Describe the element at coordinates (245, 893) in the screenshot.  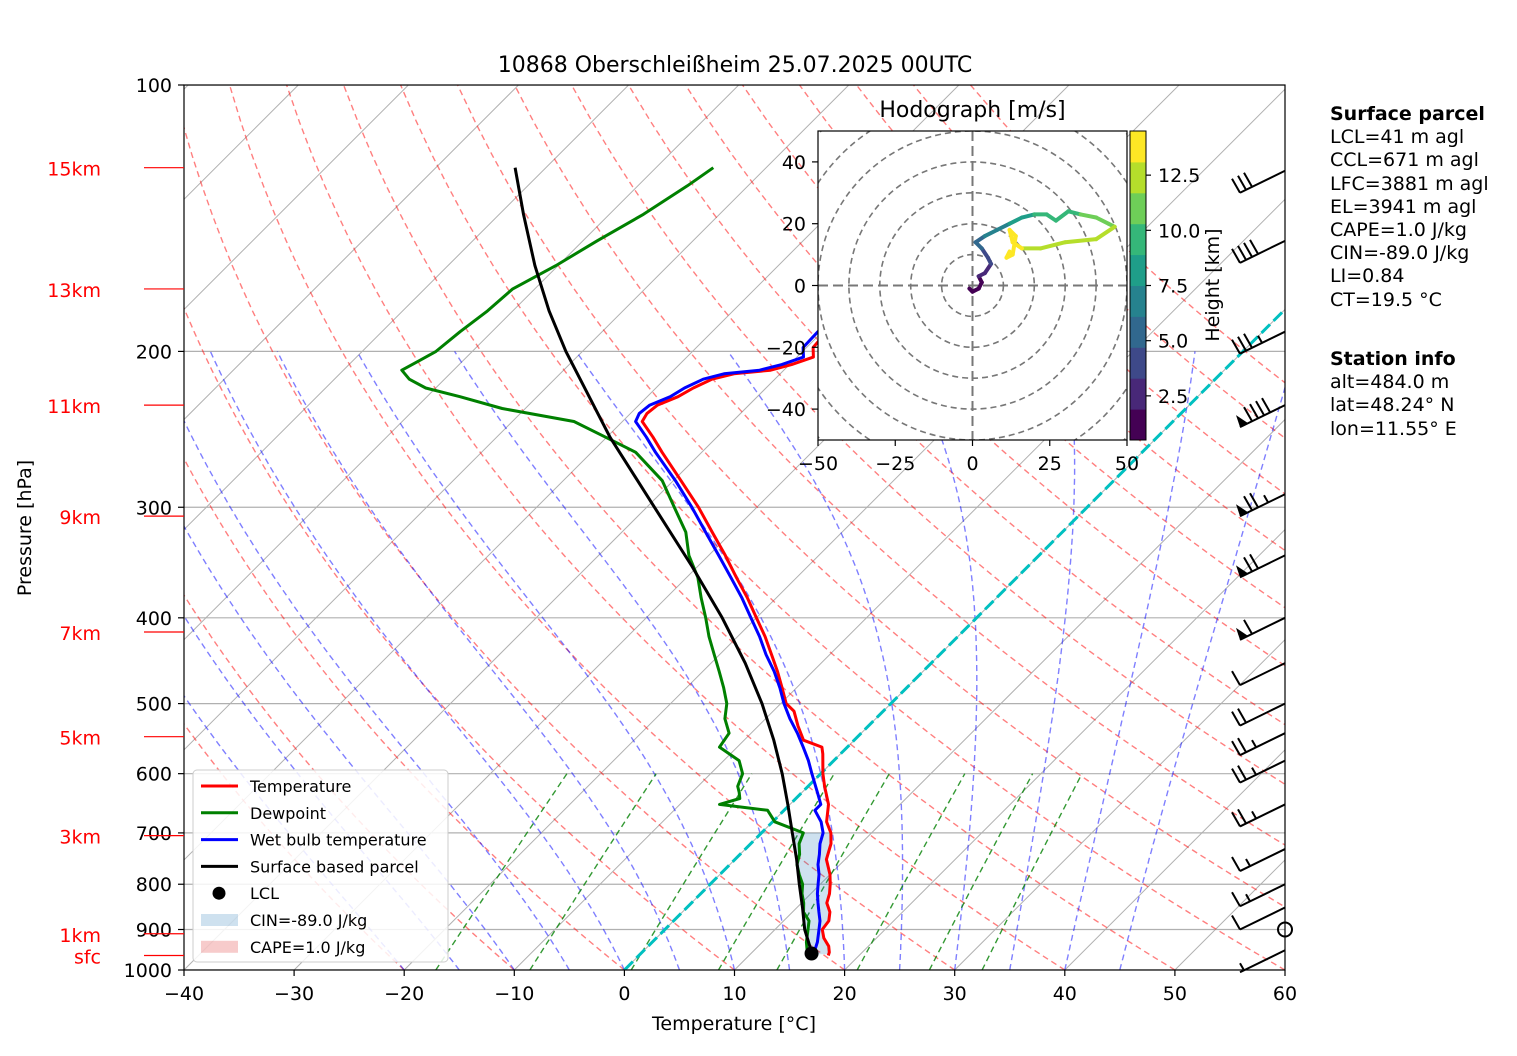
I see `legend-entry: LCL` at that location.